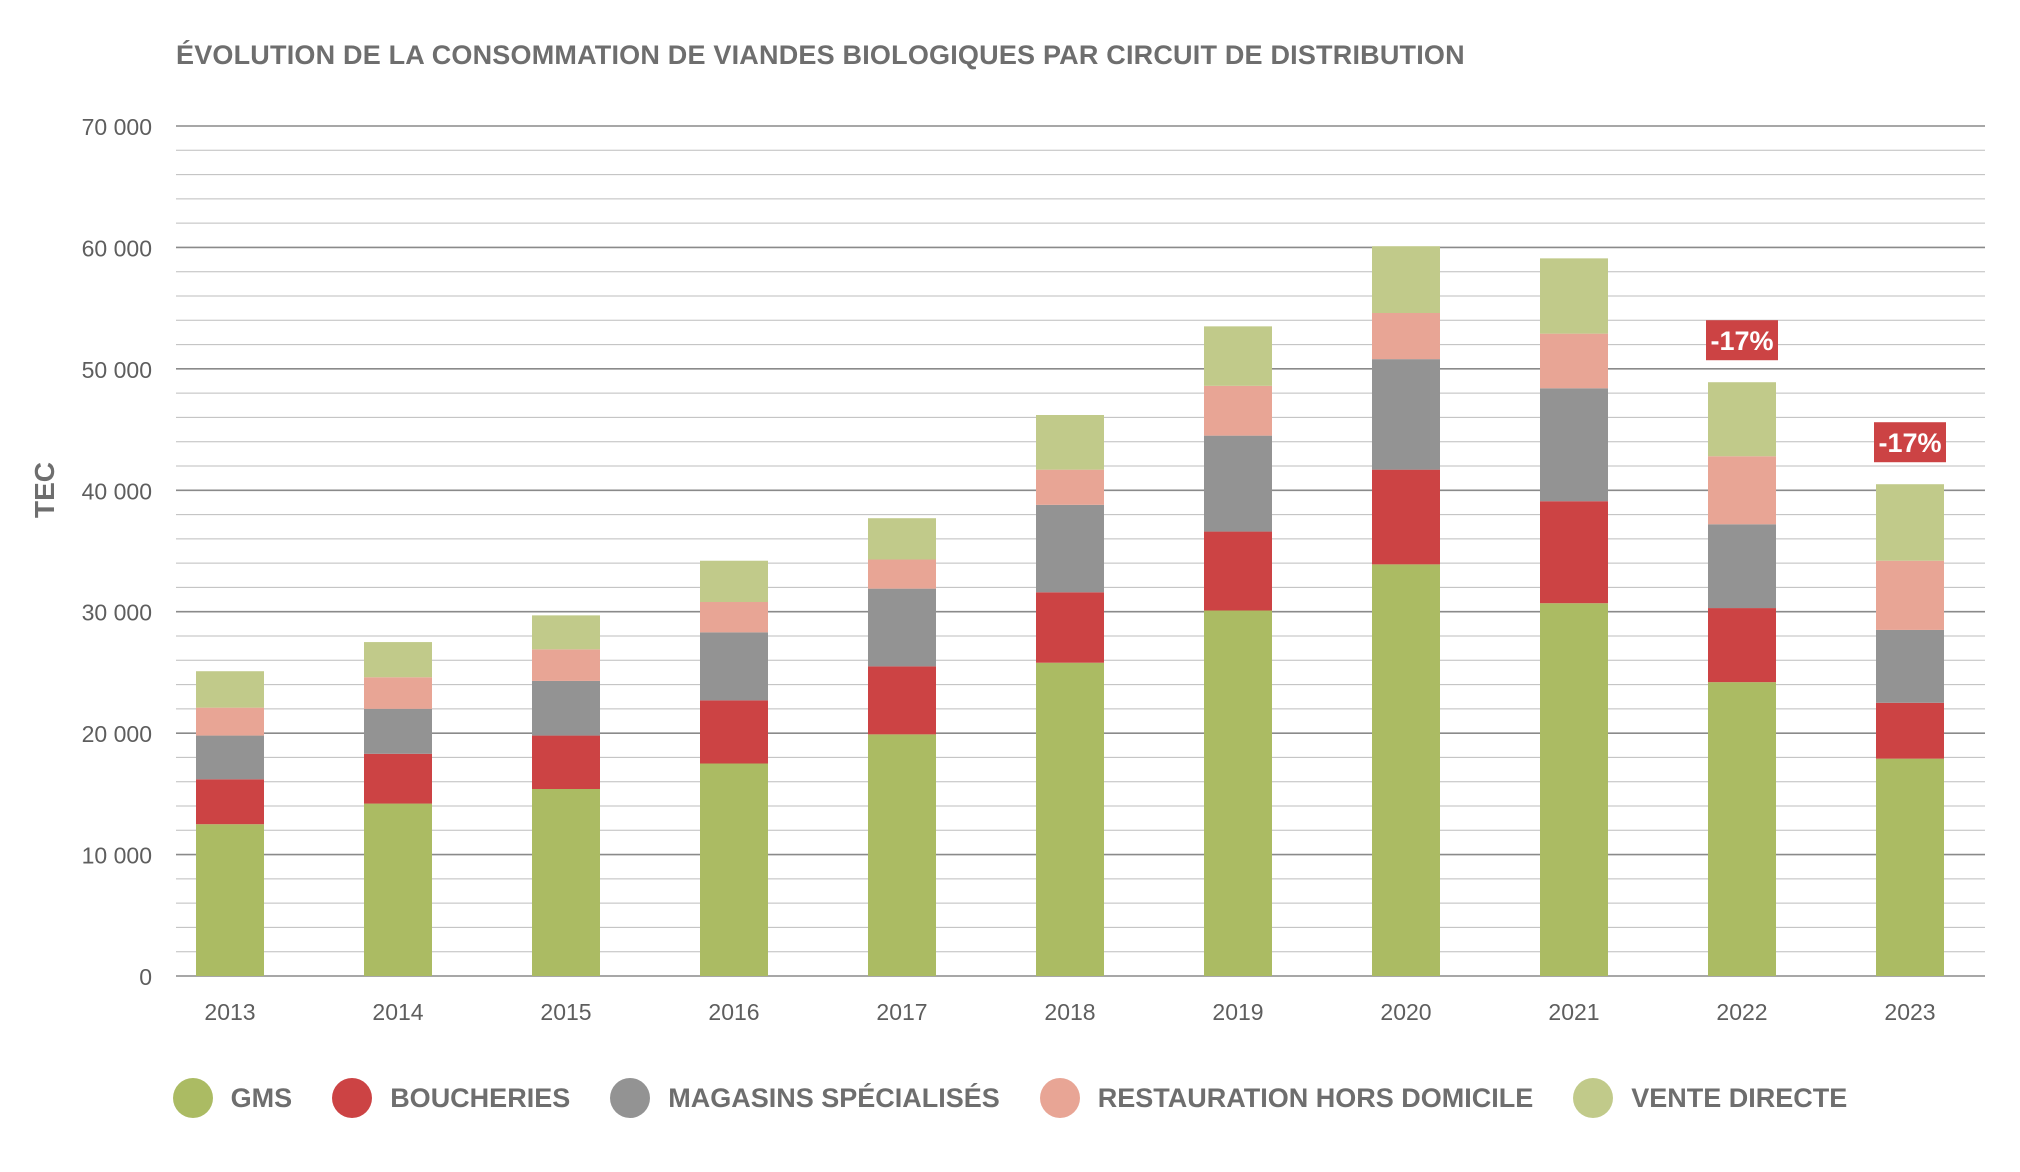 The image size is (2020, 1172). I want to click on legend-item: VENTE DIRECTE, so click(1710, 1098).